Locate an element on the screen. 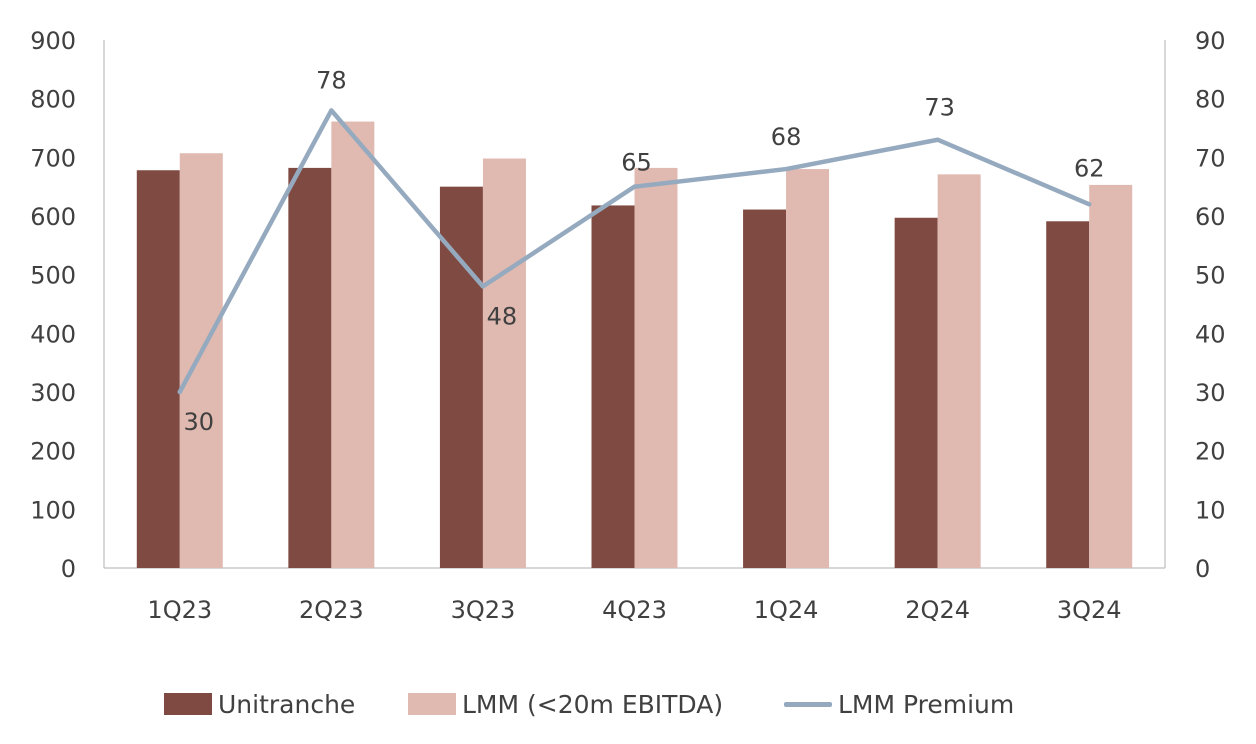 This screenshot has width=1256, height=744. y-right-tick-label: 70 is located at coordinates (1210, 158).